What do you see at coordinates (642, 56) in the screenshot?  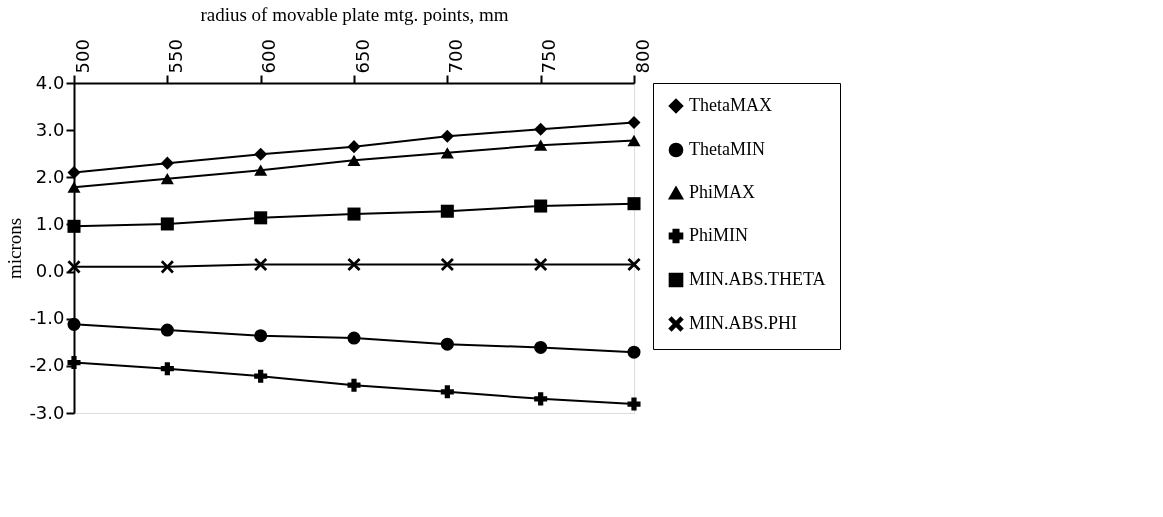 I see `x-tick-label: 800` at bounding box center [642, 56].